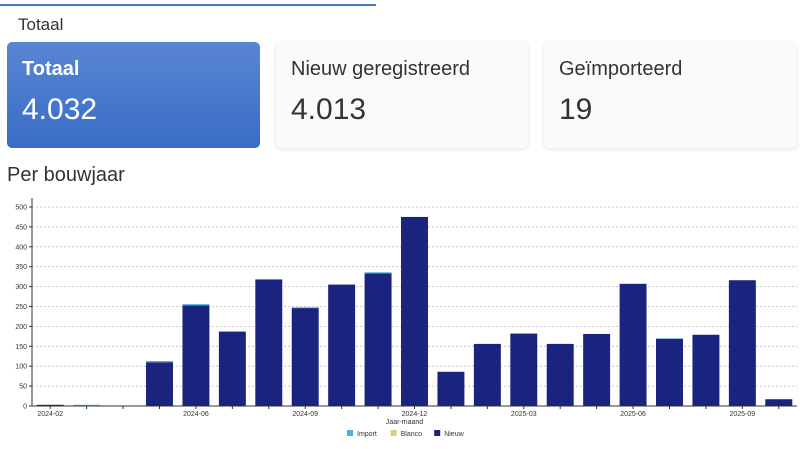 The height and width of the screenshot is (449, 800). Describe the element at coordinates (743, 414) in the screenshot. I see `x-tick-label: 2025-09` at that location.